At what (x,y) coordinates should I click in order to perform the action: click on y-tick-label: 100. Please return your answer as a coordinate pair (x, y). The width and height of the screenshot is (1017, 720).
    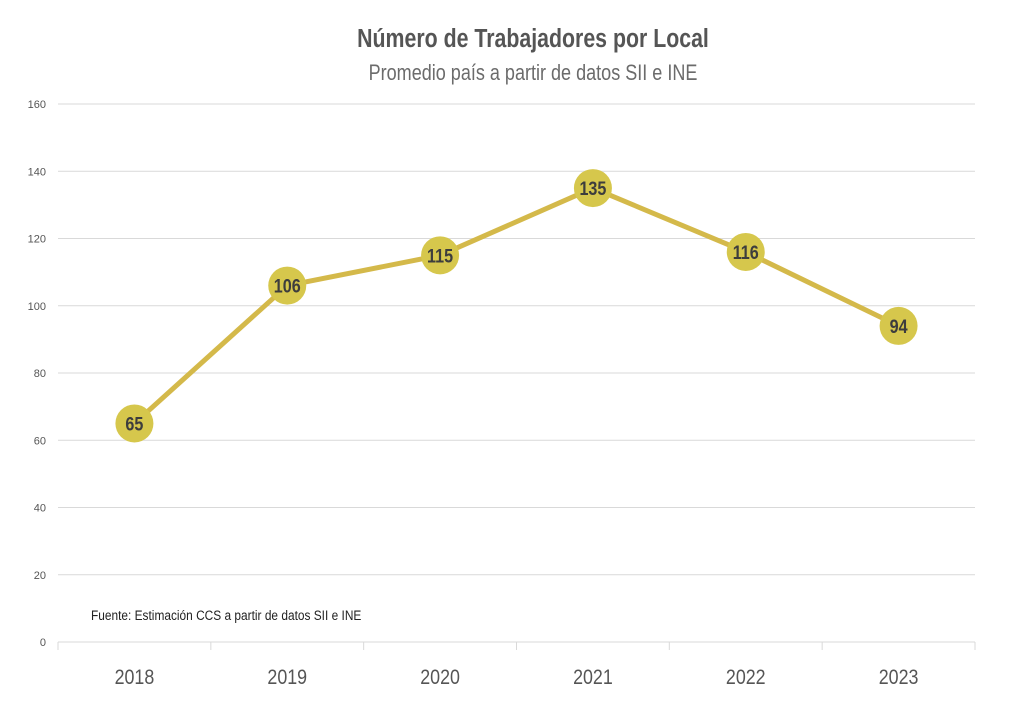
    Looking at the image, I should click on (37, 307).